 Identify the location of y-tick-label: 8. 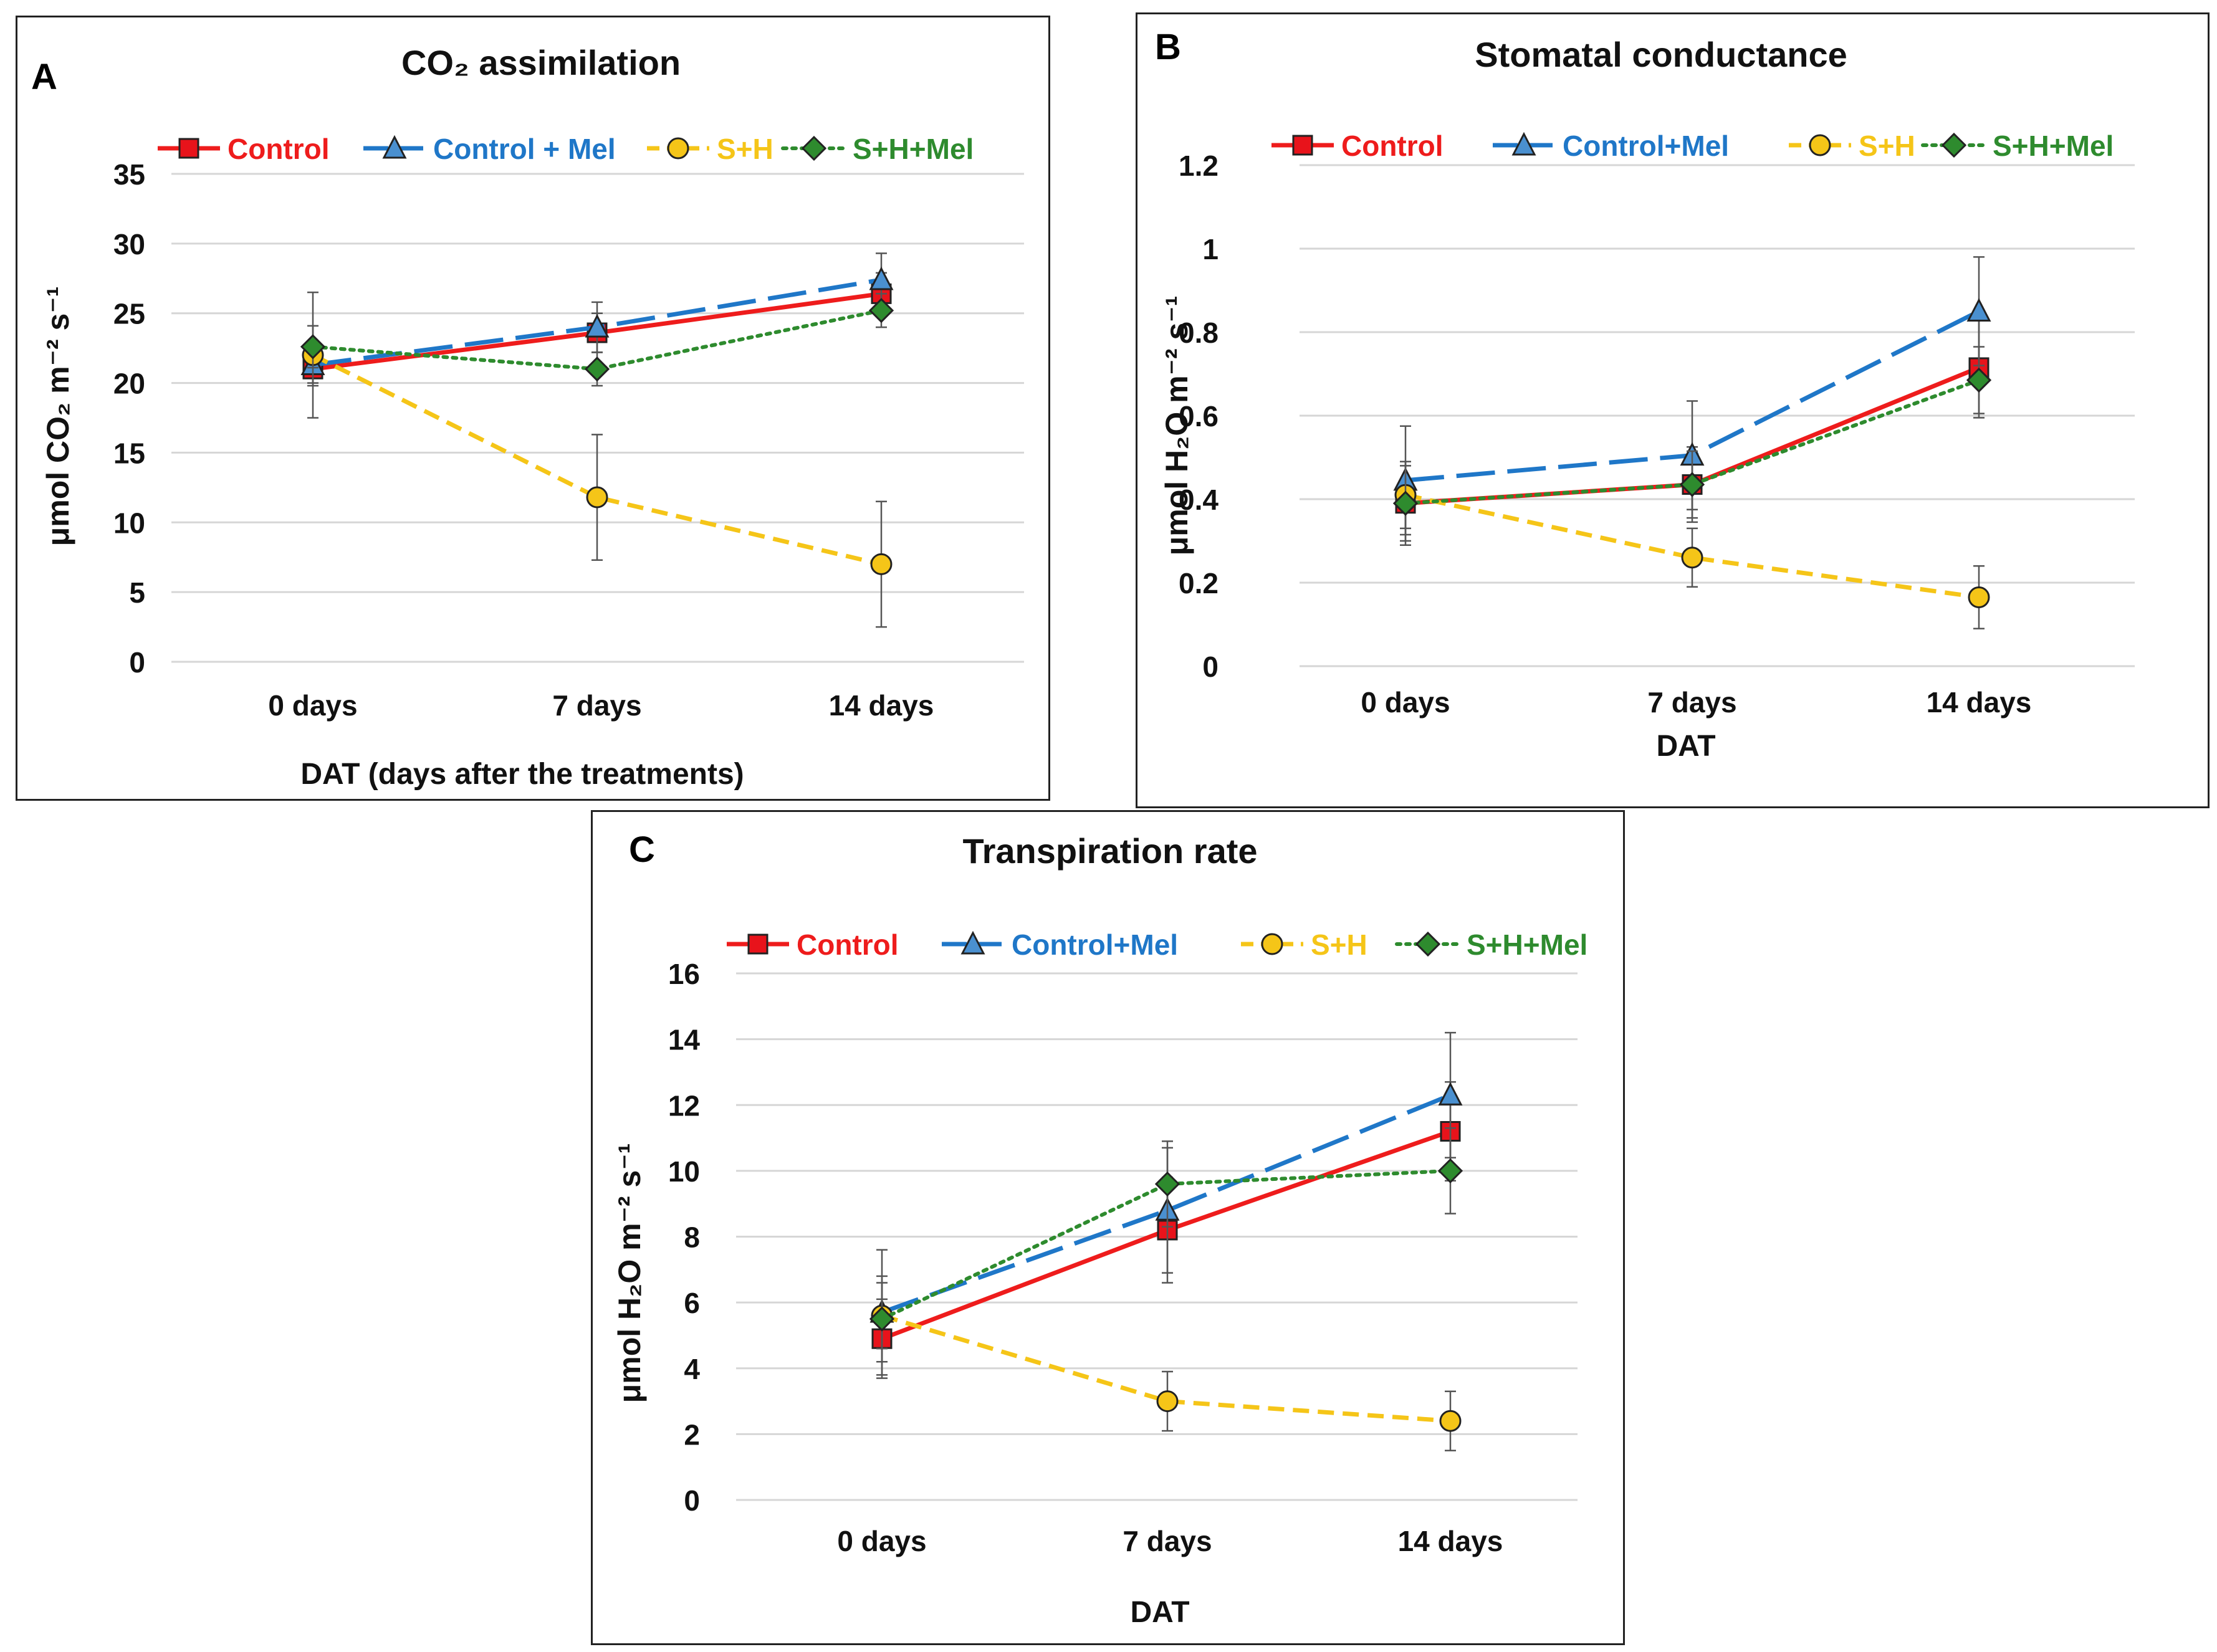
(692, 1237).